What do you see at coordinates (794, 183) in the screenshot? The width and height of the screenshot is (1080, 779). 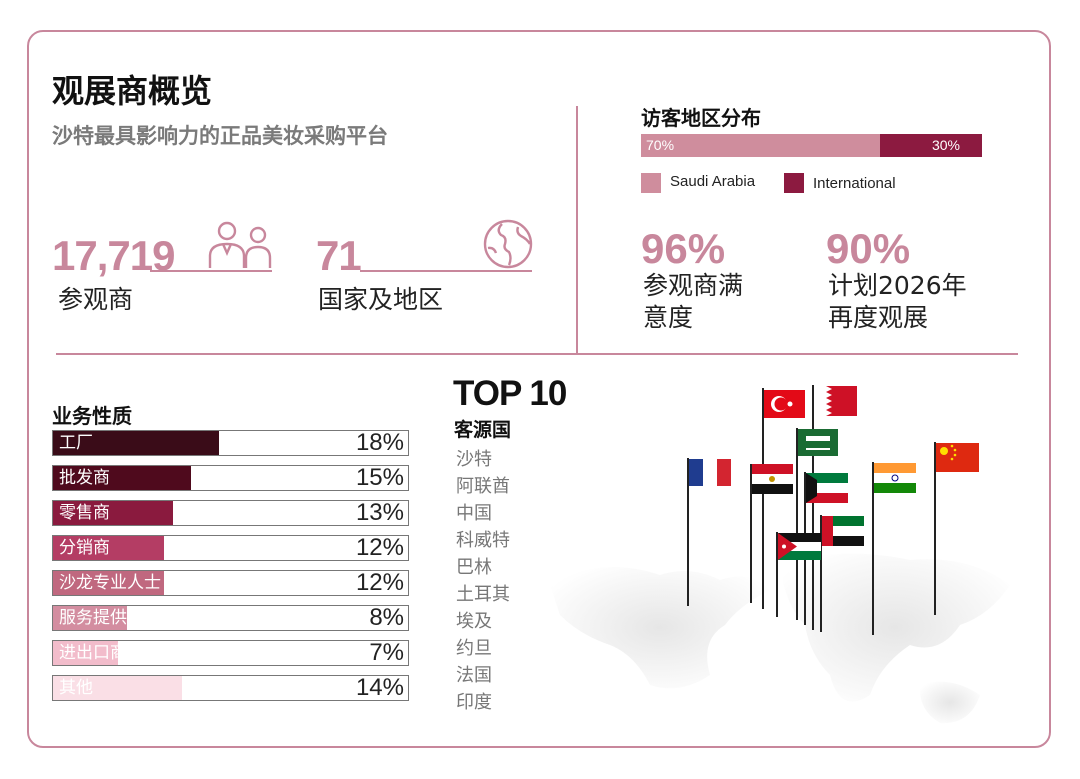 I see `legend-intl-swatch` at bounding box center [794, 183].